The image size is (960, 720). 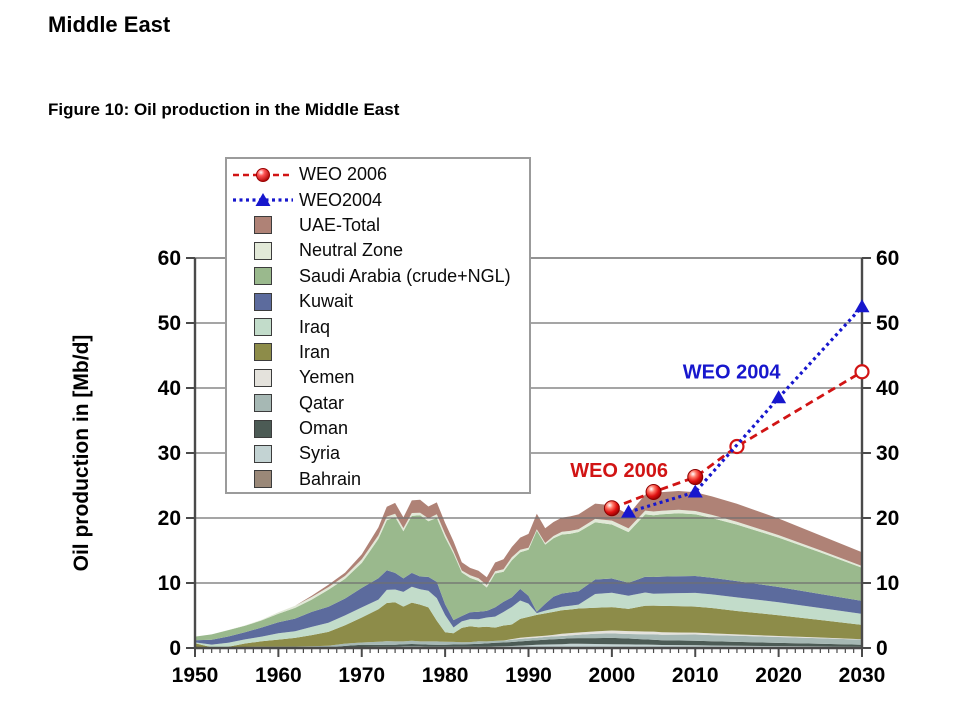 I want to click on legend-item-iran: Iran, so click(x=378, y=352).